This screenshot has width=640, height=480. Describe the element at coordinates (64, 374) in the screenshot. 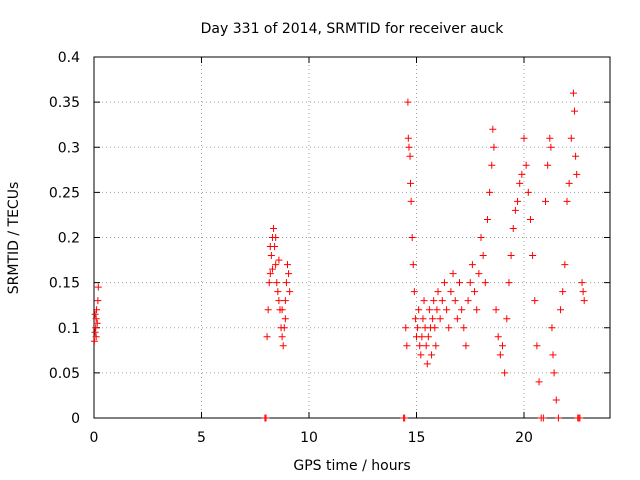

I see `y-tick-label: 0.05` at that location.